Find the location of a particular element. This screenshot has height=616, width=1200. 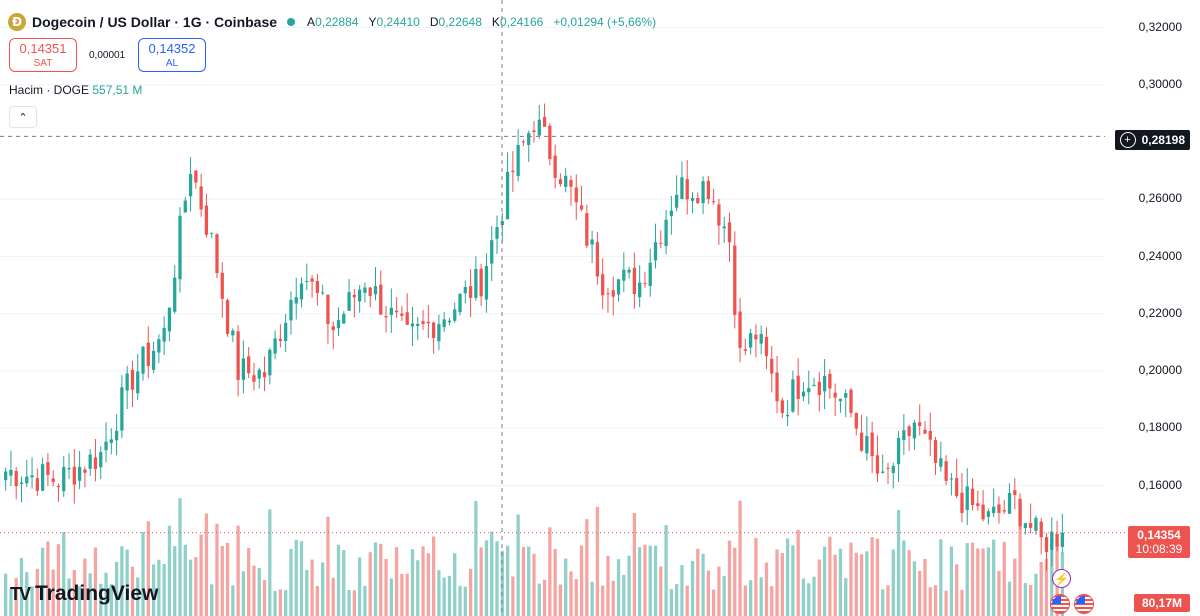

axis-tick-label: 0,32000 is located at coordinates (1160, 26).